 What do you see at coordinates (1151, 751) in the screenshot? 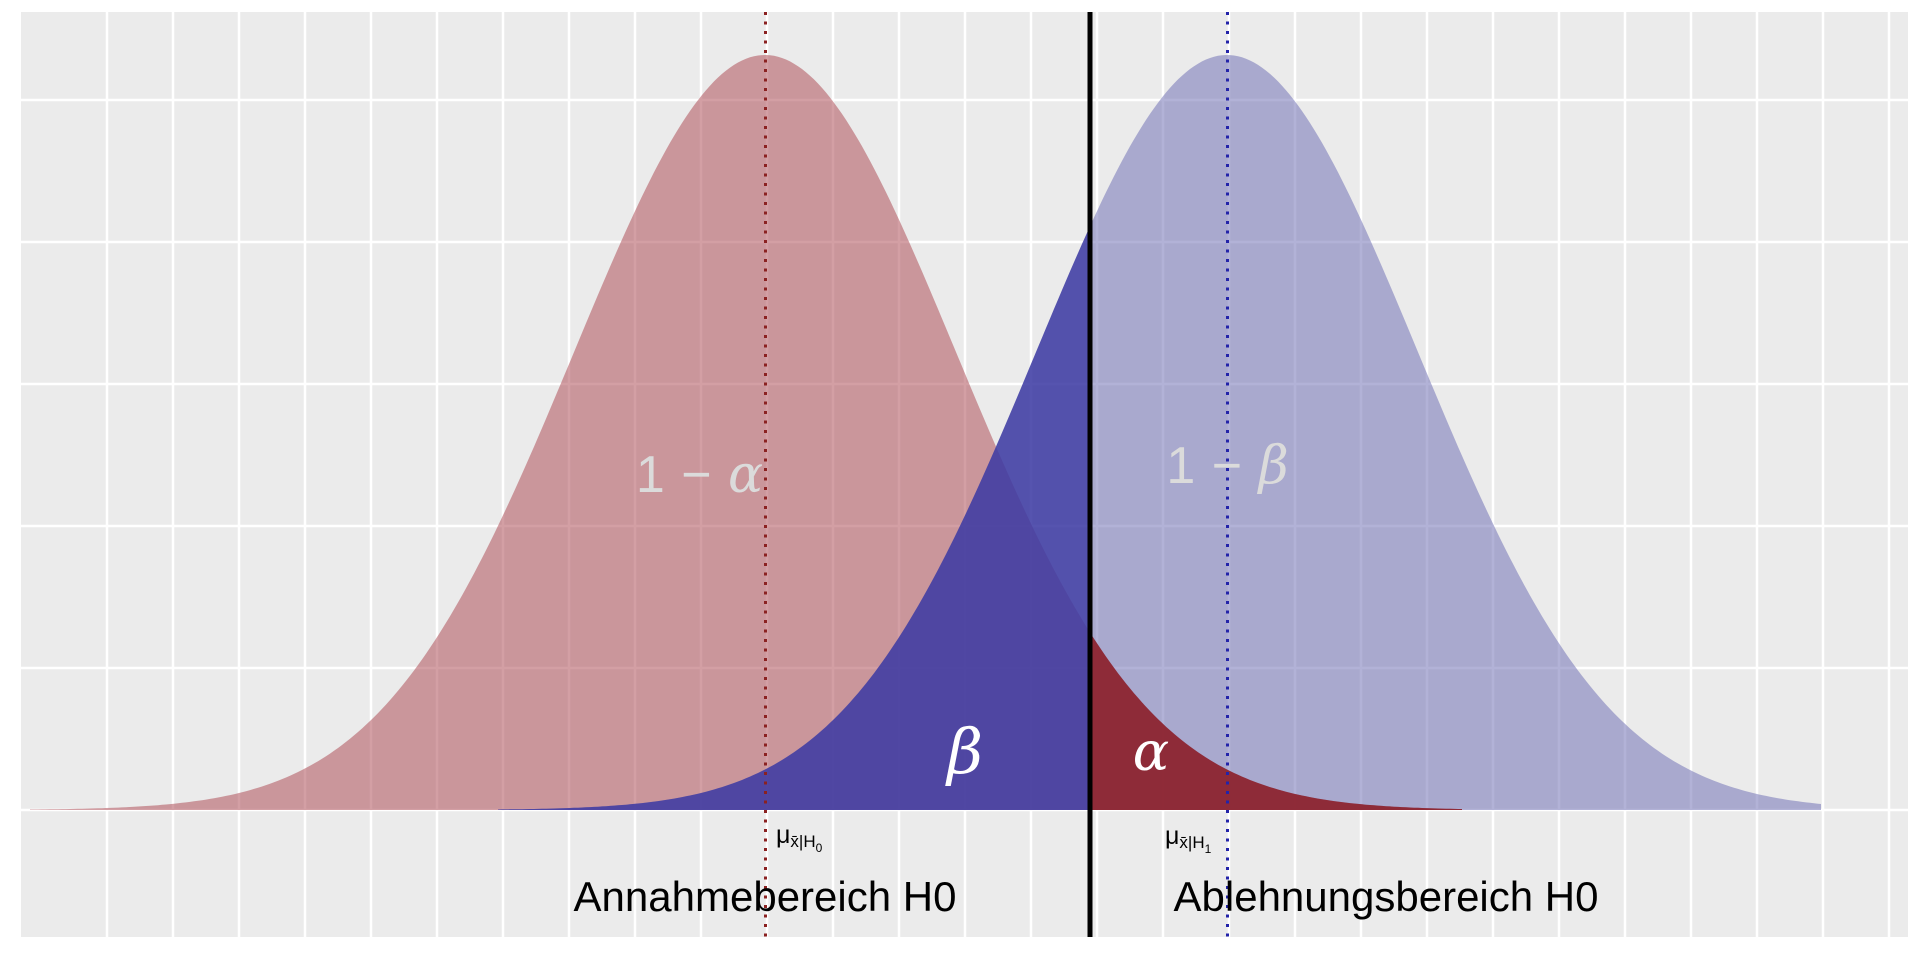
I see `region-label-alpha: α` at bounding box center [1151, 751].